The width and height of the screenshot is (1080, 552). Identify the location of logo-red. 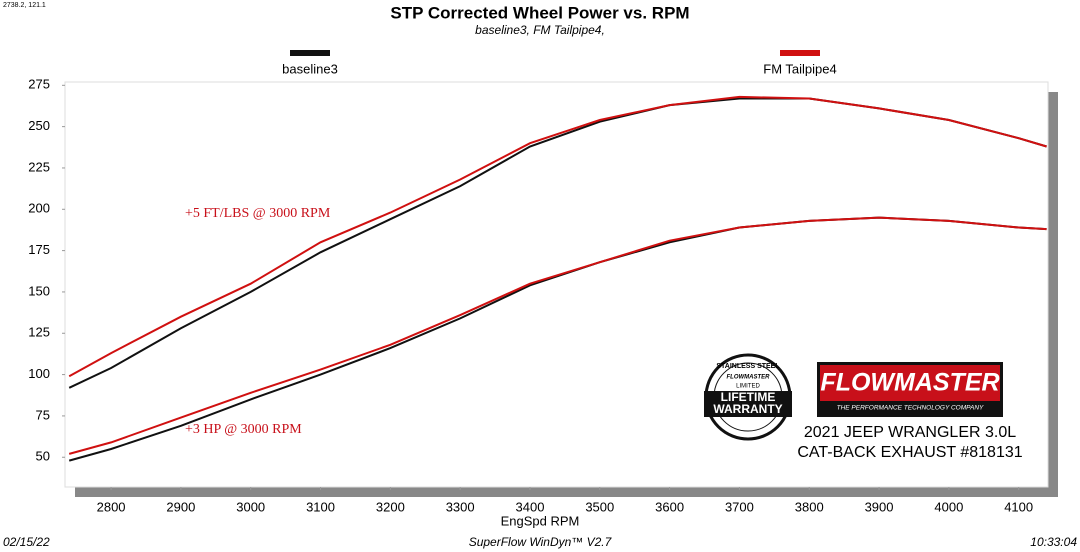
(910, 383).